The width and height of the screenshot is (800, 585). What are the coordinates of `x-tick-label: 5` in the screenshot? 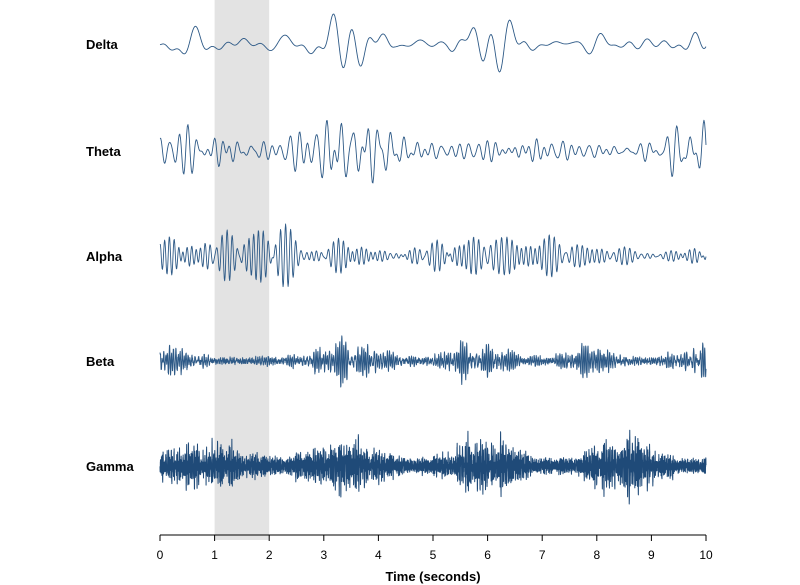 It's located at (433, 555).